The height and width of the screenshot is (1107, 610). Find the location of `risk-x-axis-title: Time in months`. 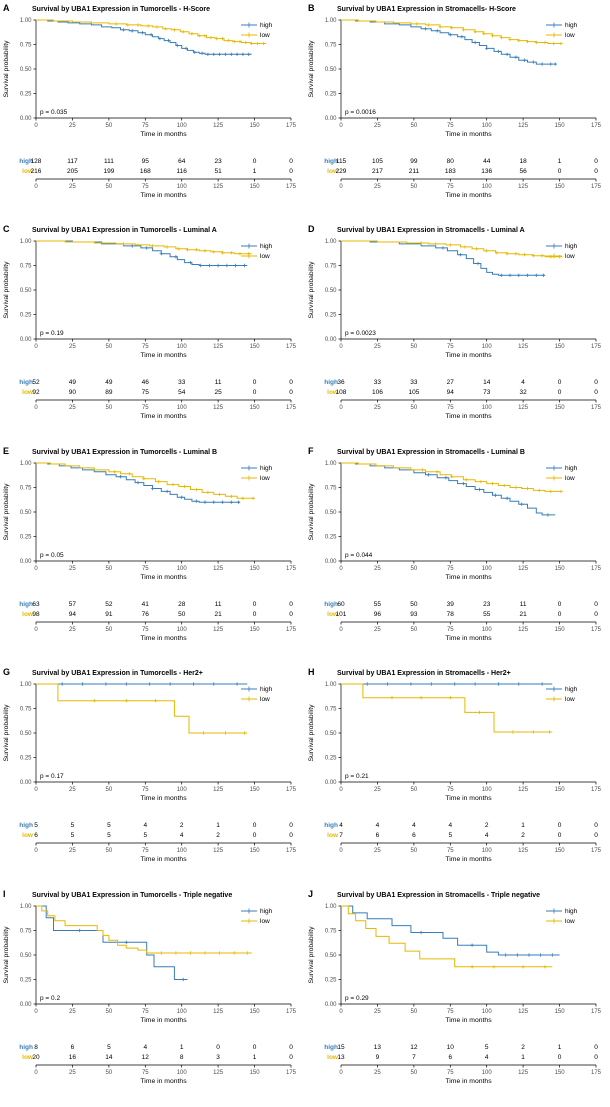

risk-x-axis-title: Time in months is located at coordinates (468, 1081).